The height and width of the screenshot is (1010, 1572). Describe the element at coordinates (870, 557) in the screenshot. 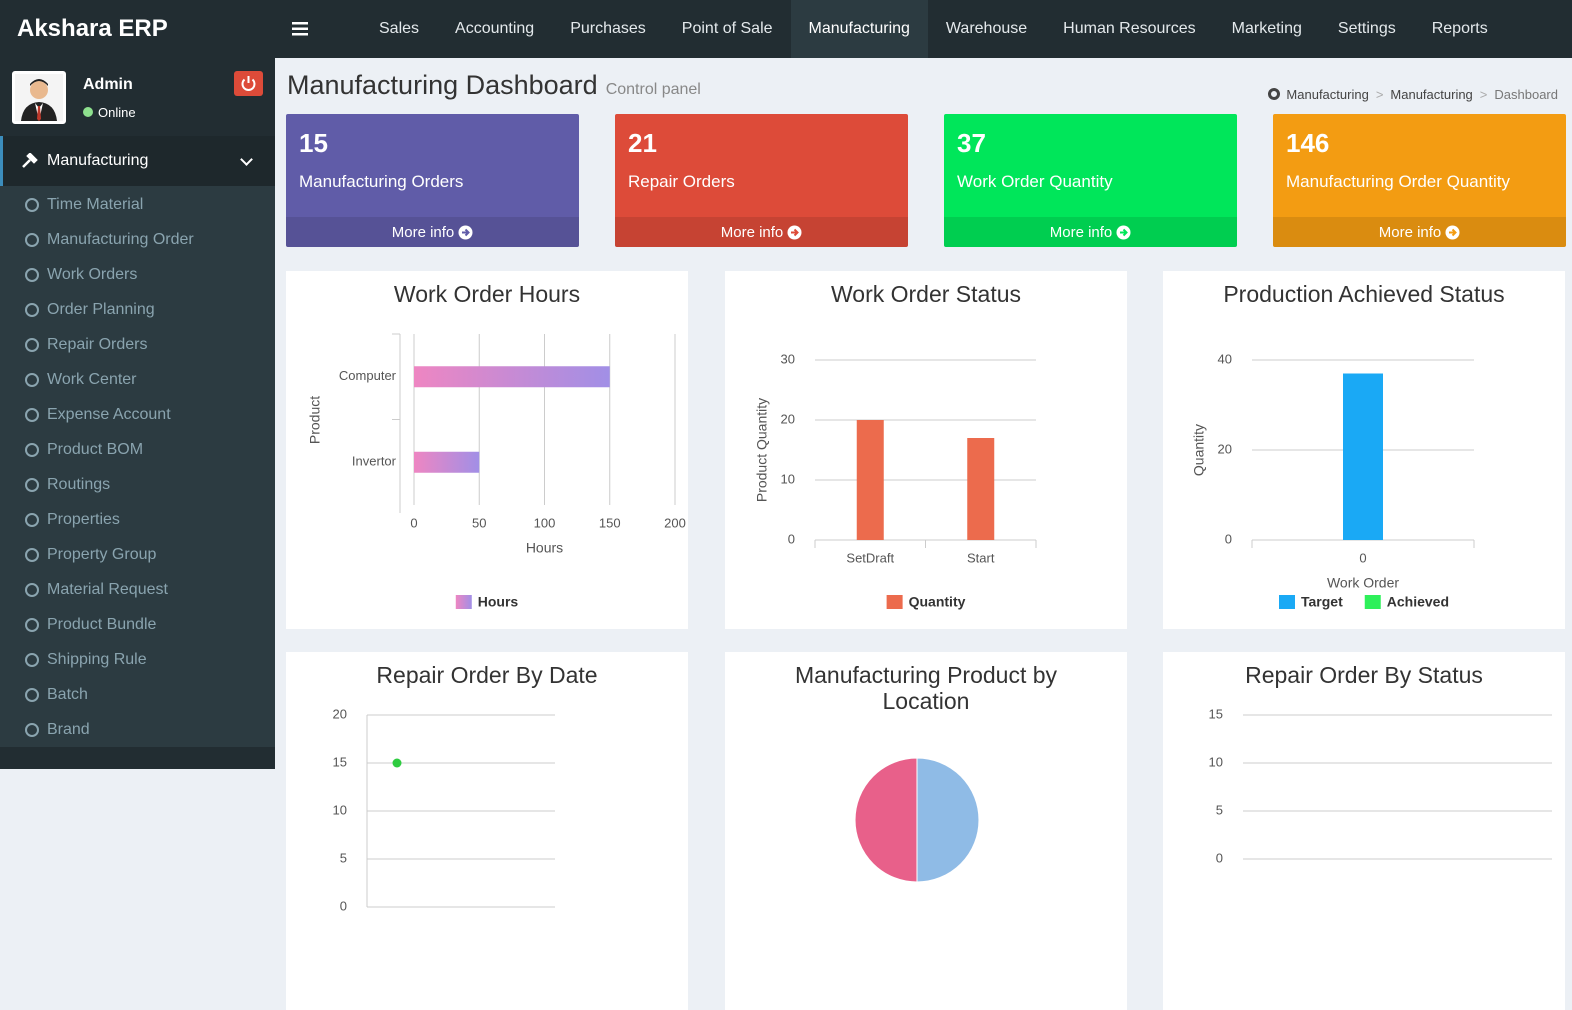

I see `x-tick-label: SetDraft` at that location.